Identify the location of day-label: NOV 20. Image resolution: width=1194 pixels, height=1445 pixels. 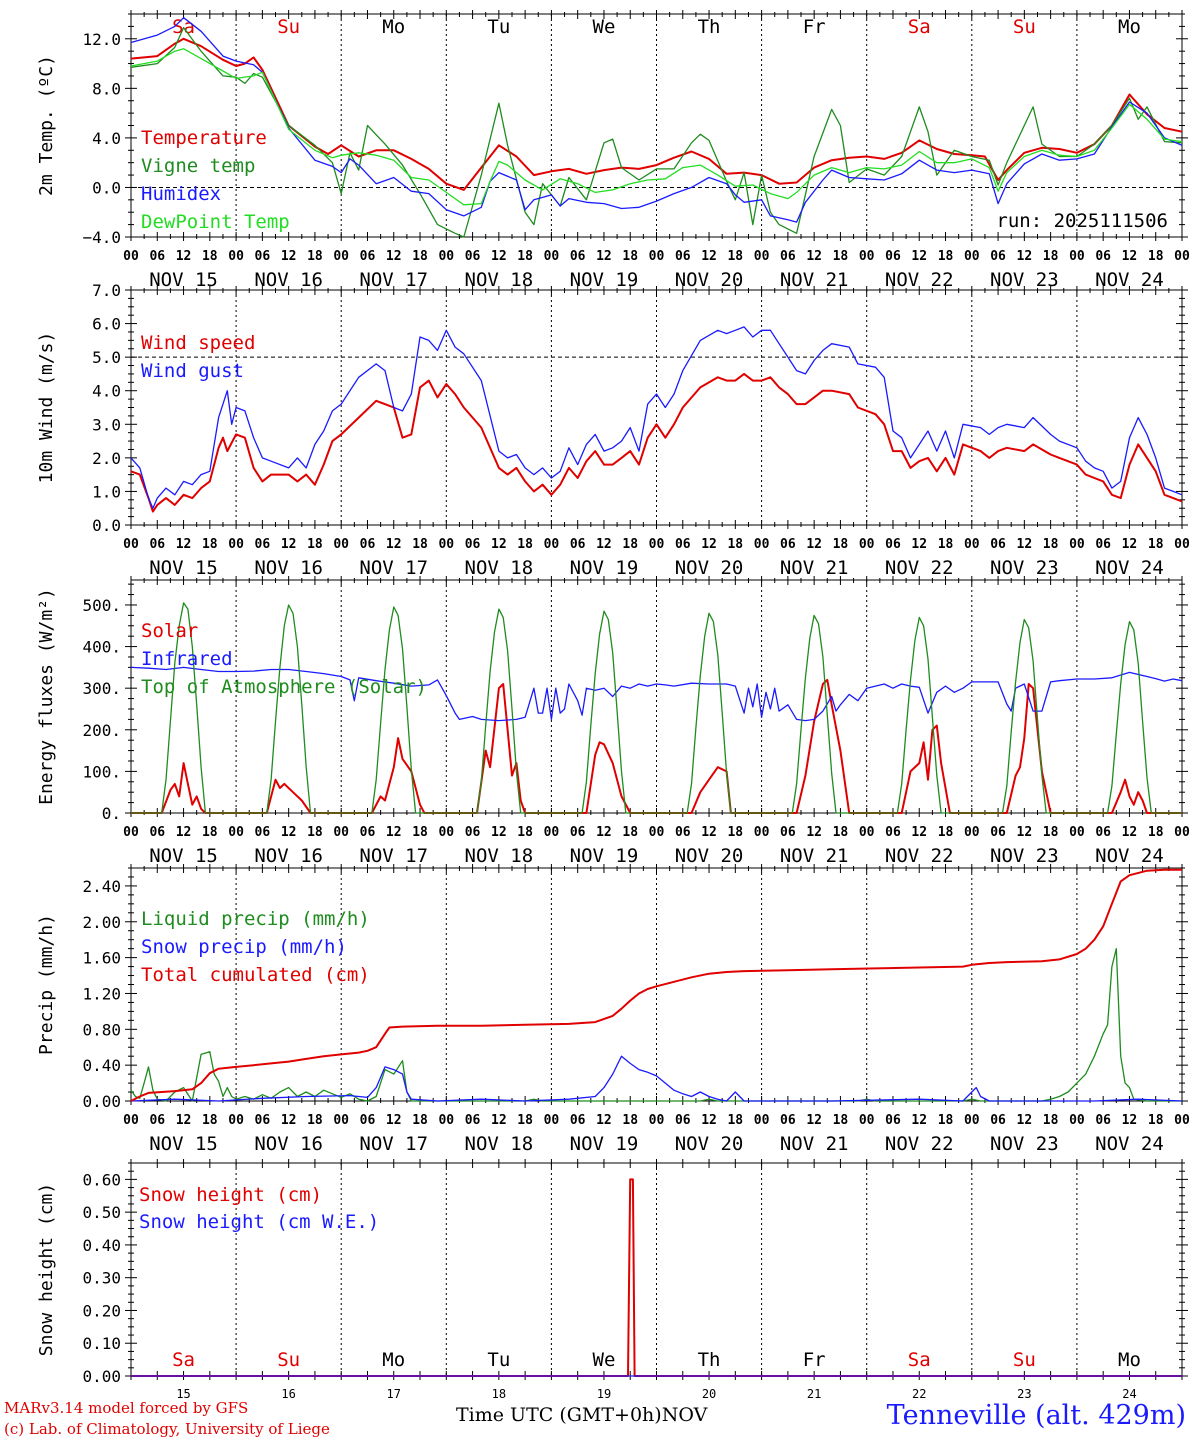
(709, 568).